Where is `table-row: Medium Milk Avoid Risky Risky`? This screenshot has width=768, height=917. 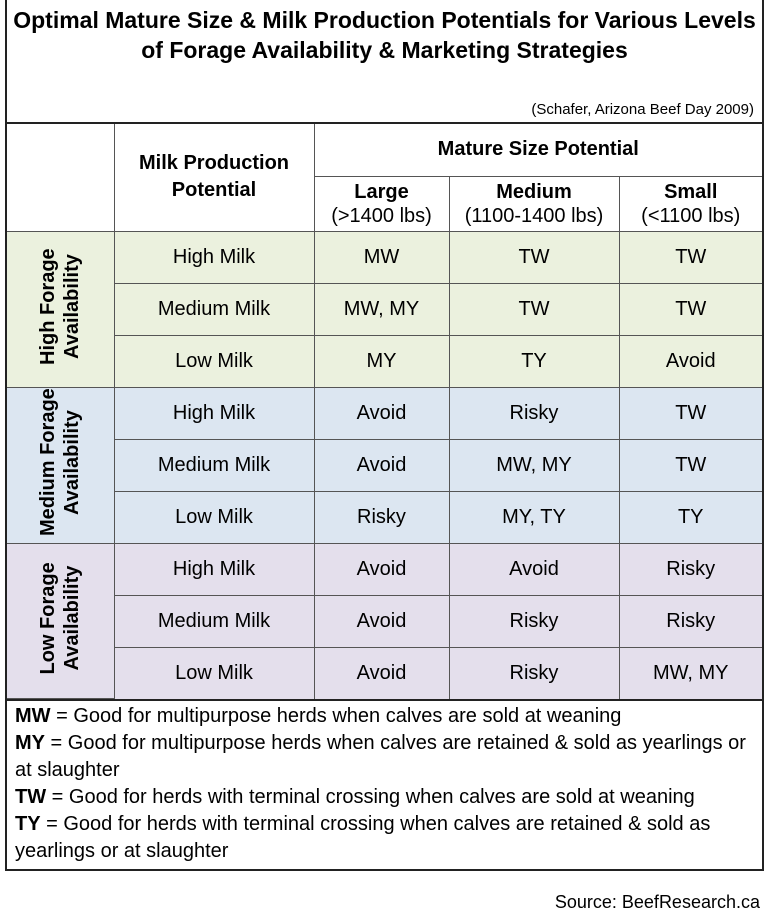 table-row: Medium Milk Avoid Risky Risky is located at coordinates (384, 621).